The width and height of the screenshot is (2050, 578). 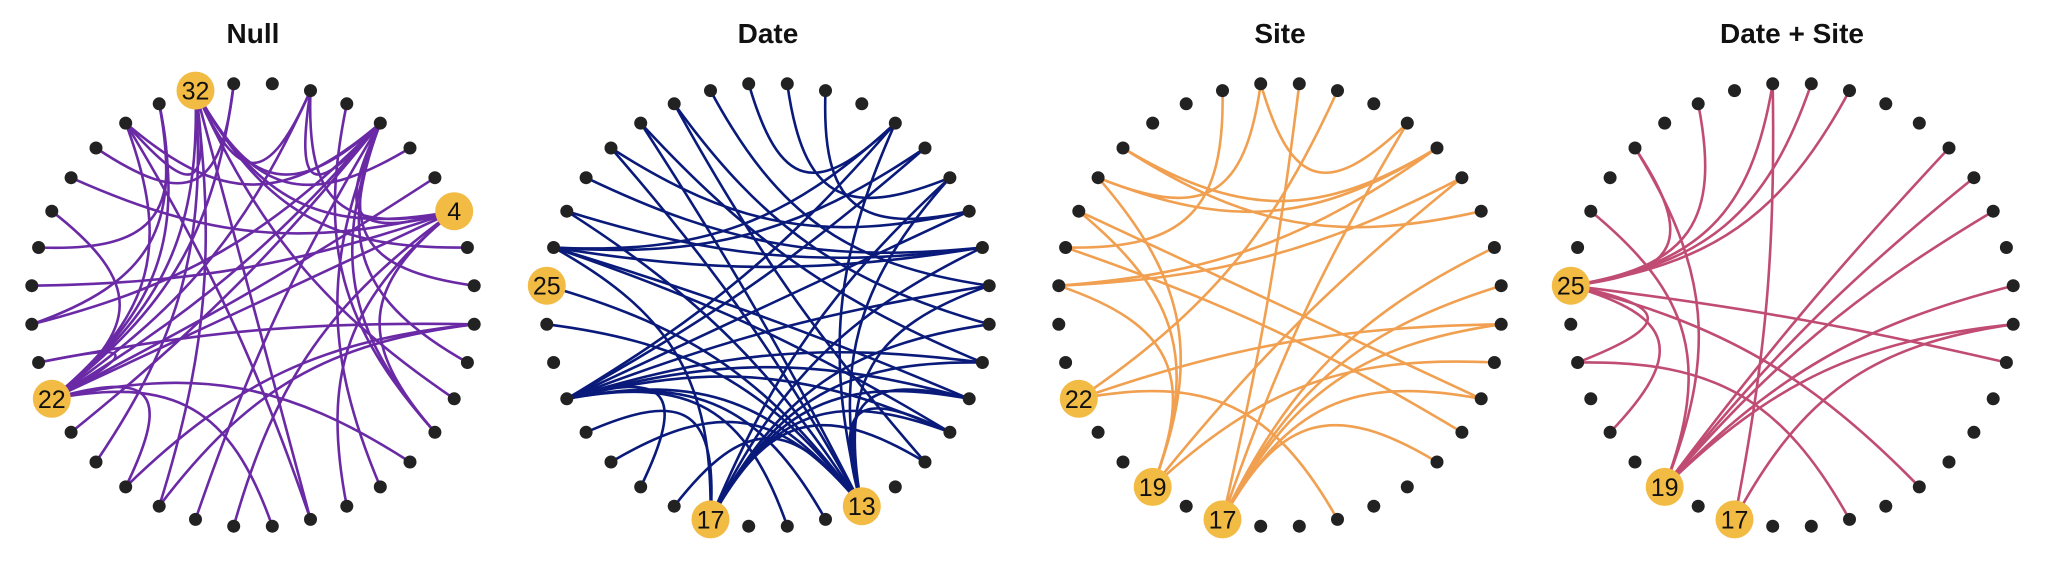 I want to click on hub-label: 17, so click(x=1223, y=520).